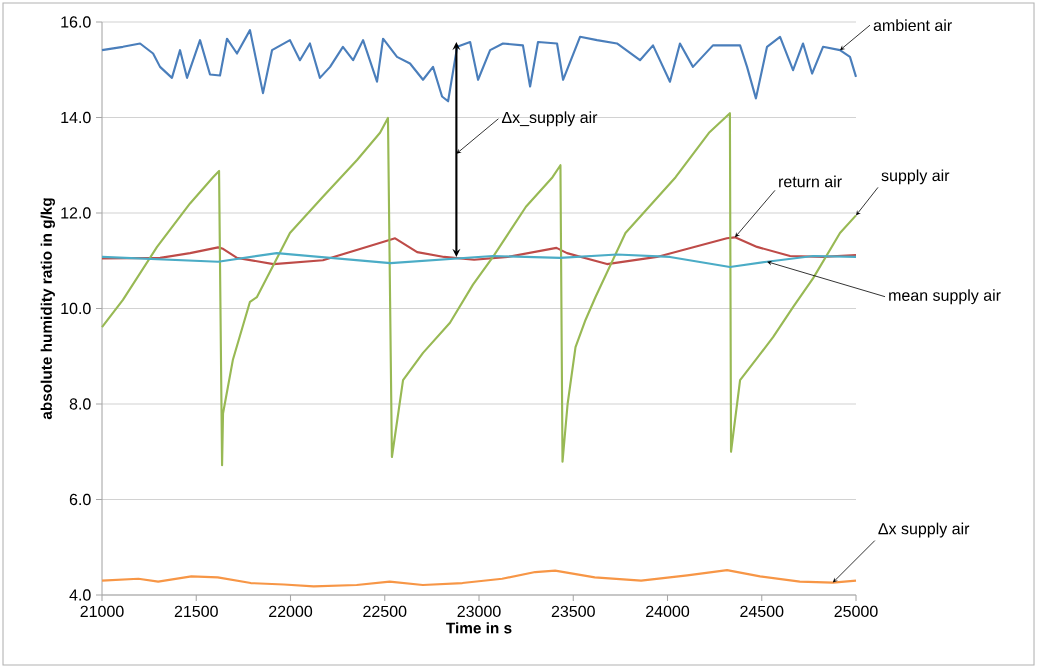 Image resolution: width=1037 pixels, height=668 pixels. What do you see at coordinates (291, 611) in the screenshot?
I see `x-tick-label: 22000` at bounding box center [291, 611].